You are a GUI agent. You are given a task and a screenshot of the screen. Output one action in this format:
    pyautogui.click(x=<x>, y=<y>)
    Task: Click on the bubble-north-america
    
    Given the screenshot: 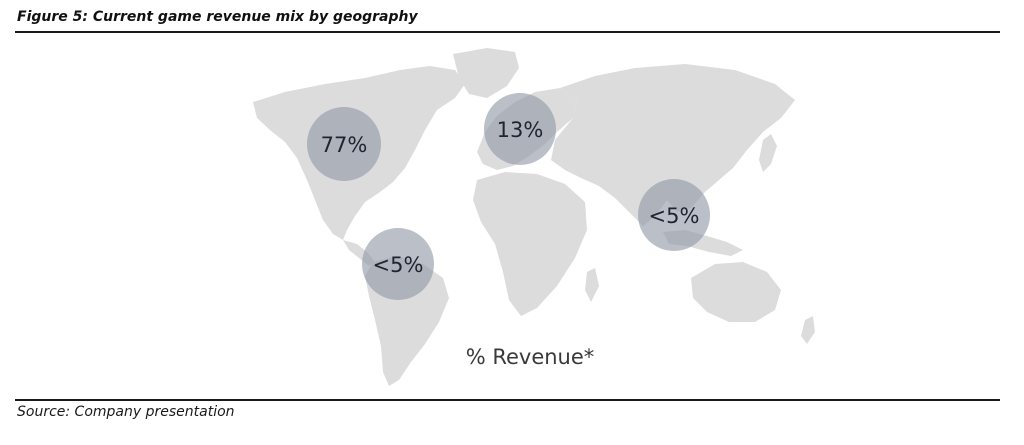 What is the action you would take?
    pyautogui.click(x=344, y=144)
    